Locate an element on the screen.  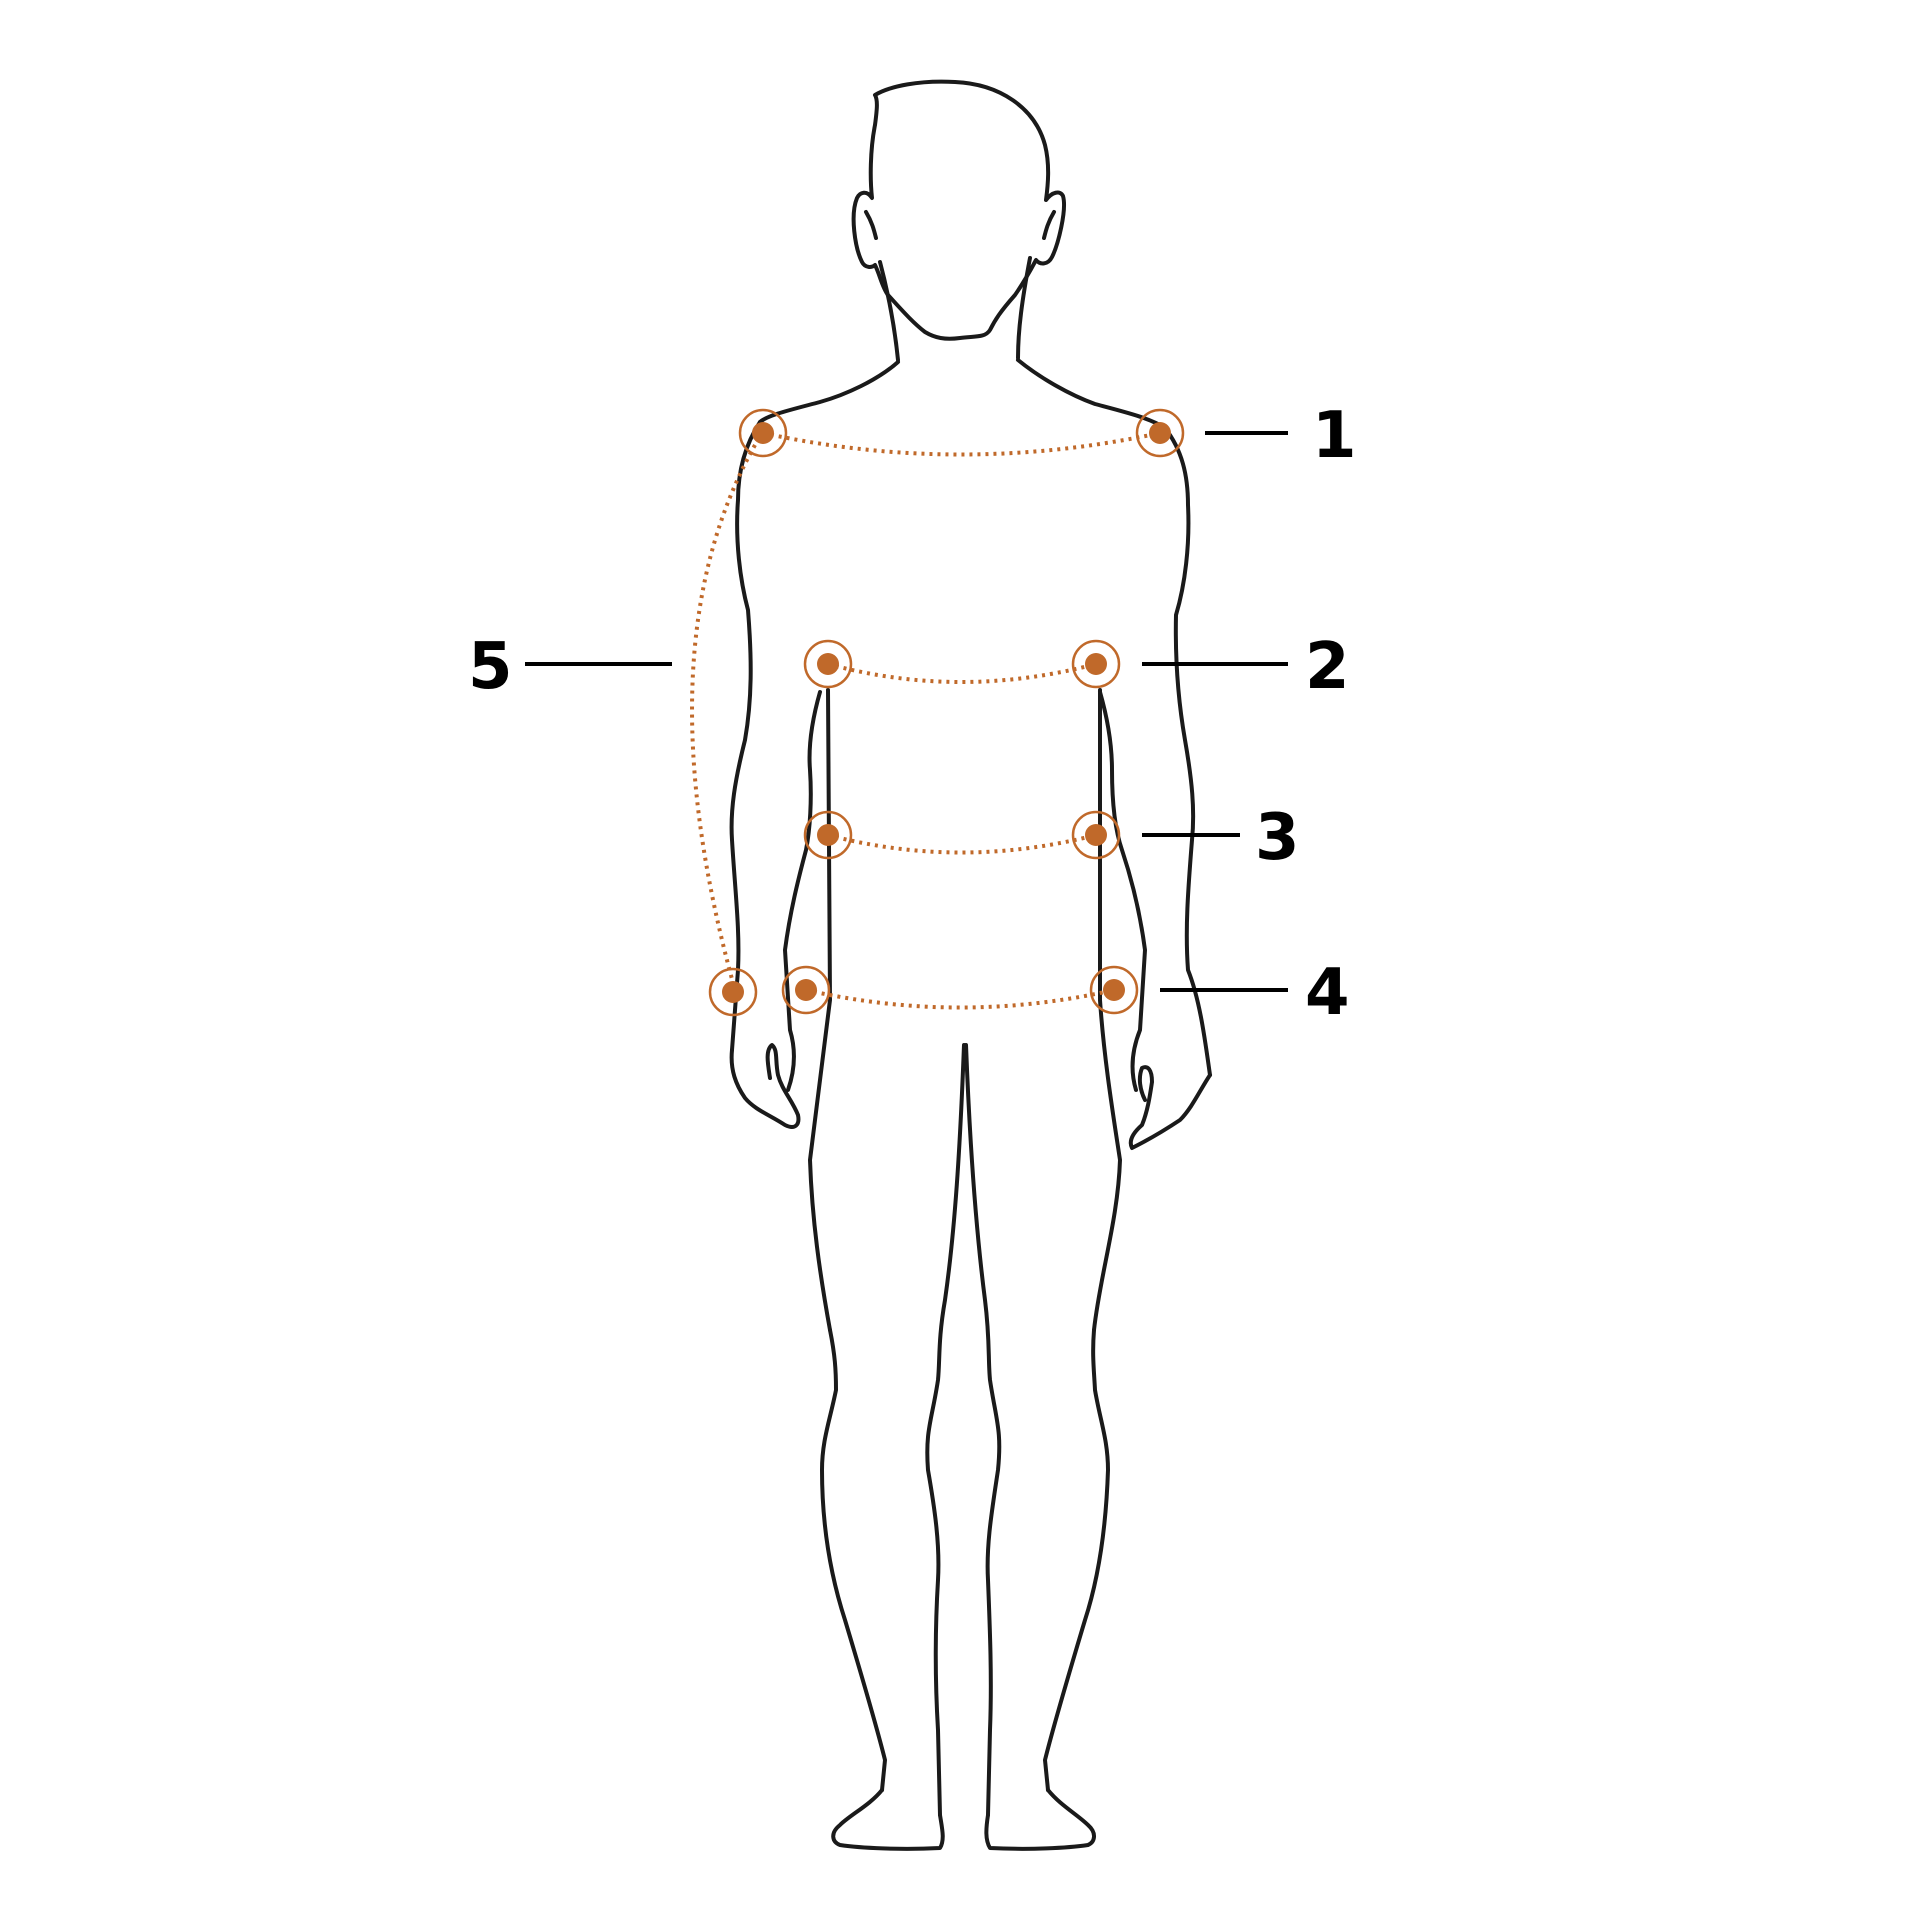
left-ear-detail is located at coordinates (871, 225).